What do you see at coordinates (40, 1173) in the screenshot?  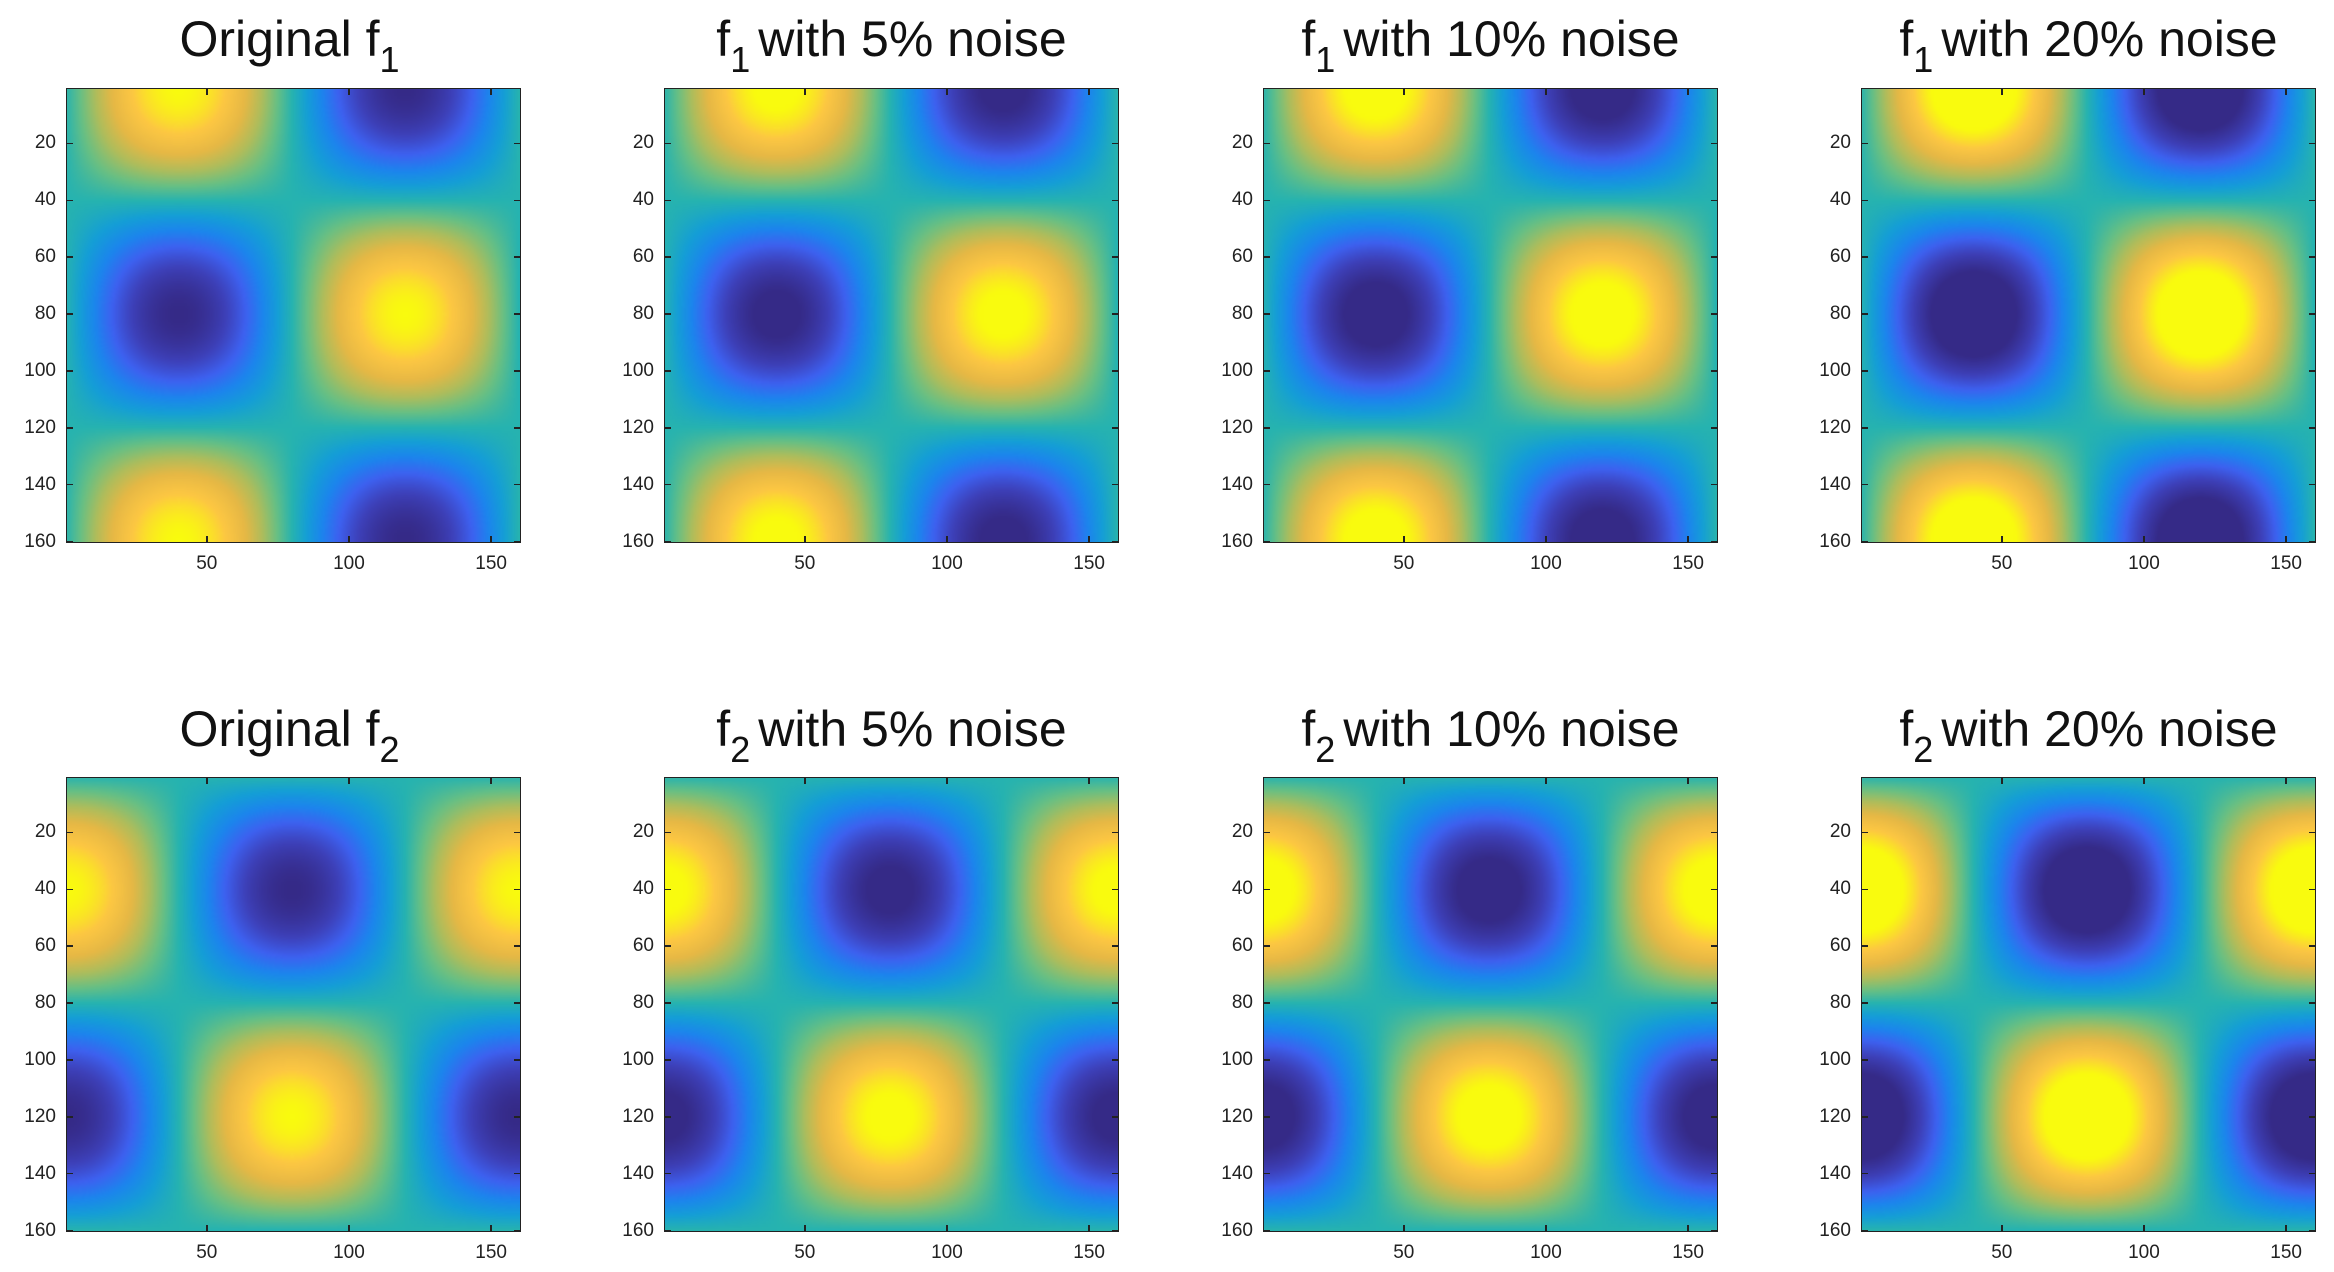 I see `y-tick-label: 140` at bounding box center [40, 1173].